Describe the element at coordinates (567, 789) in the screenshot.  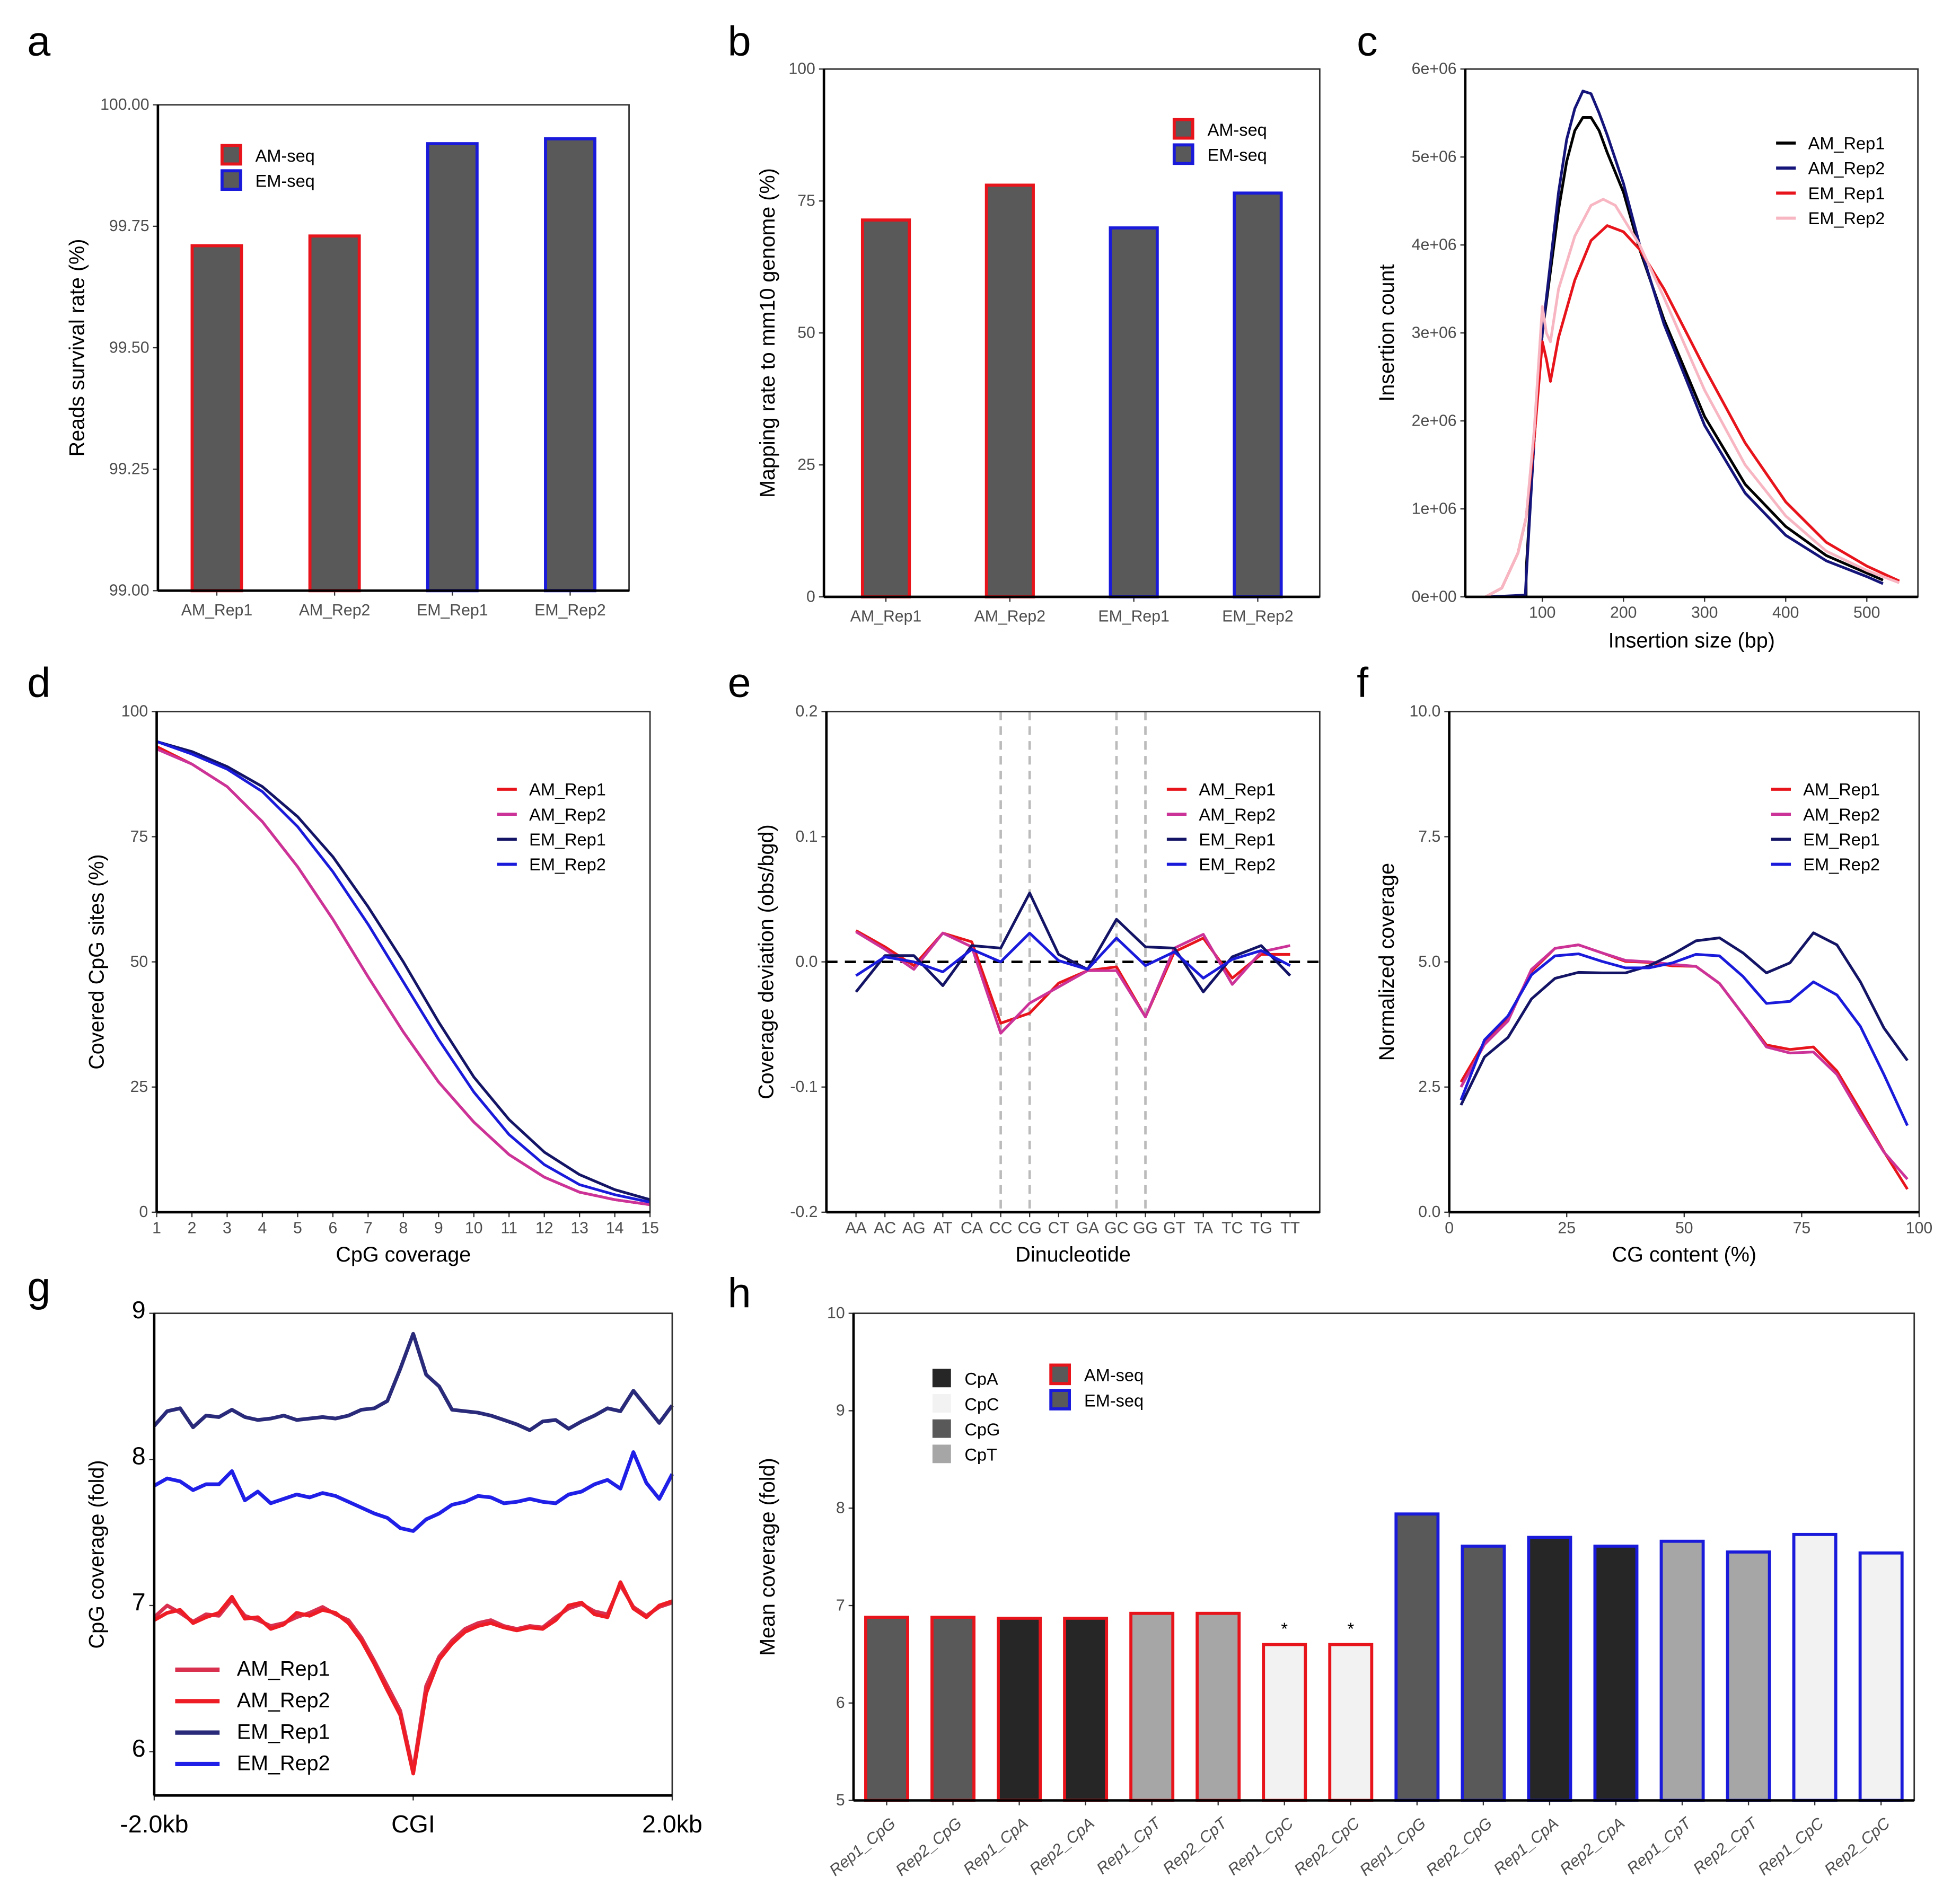
I see `legend-label: AM_Rep1` at that location.